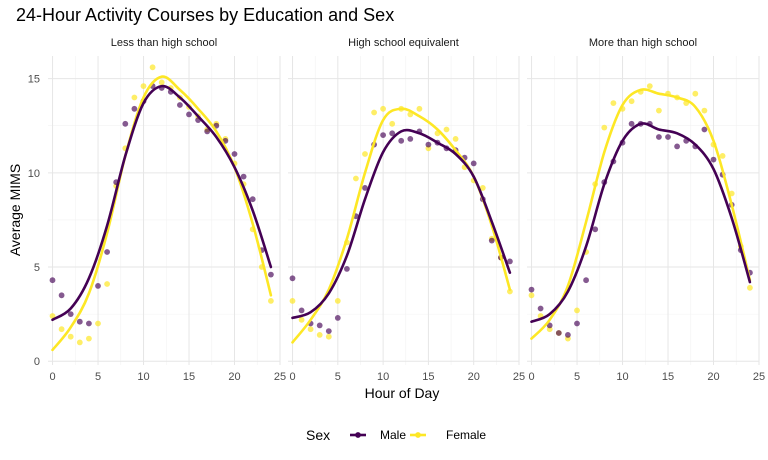 The image size is (768, 460). Describe the element at coordinates (34, 174) in the screenshot. I see `y-tick-label: 10` at that location.